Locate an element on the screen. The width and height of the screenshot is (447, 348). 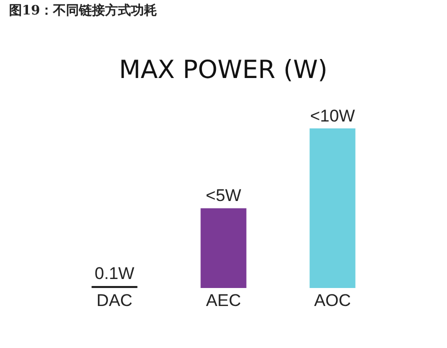
x-tick-label: AEC is located at coordinates (223, 300).